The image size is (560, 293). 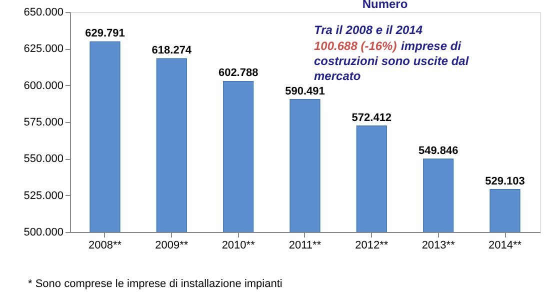 I want to click on y-tick-label: 550.000, so click(x=44, y=159).